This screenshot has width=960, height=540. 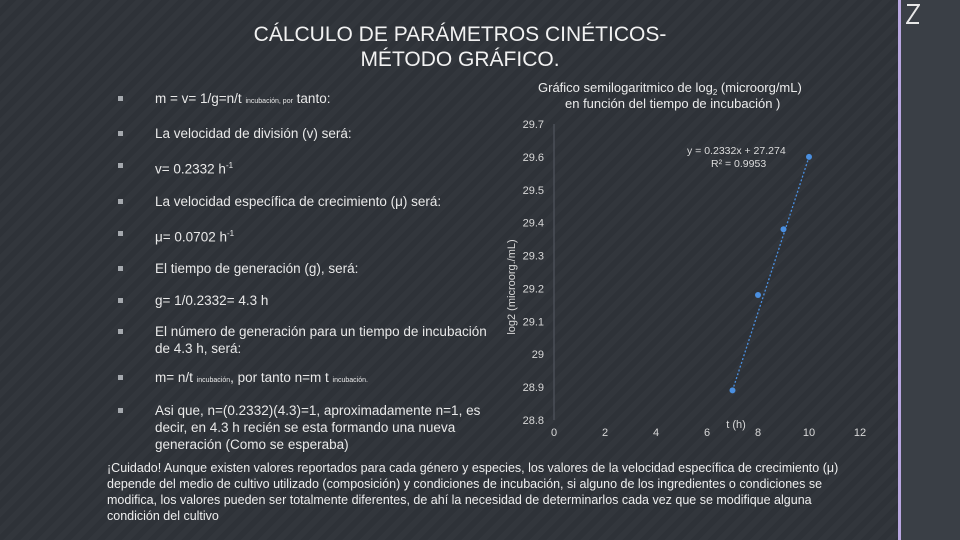 I want to click on bullet-5: μ= 0.0702 h-1, so click(x=308, y=235).